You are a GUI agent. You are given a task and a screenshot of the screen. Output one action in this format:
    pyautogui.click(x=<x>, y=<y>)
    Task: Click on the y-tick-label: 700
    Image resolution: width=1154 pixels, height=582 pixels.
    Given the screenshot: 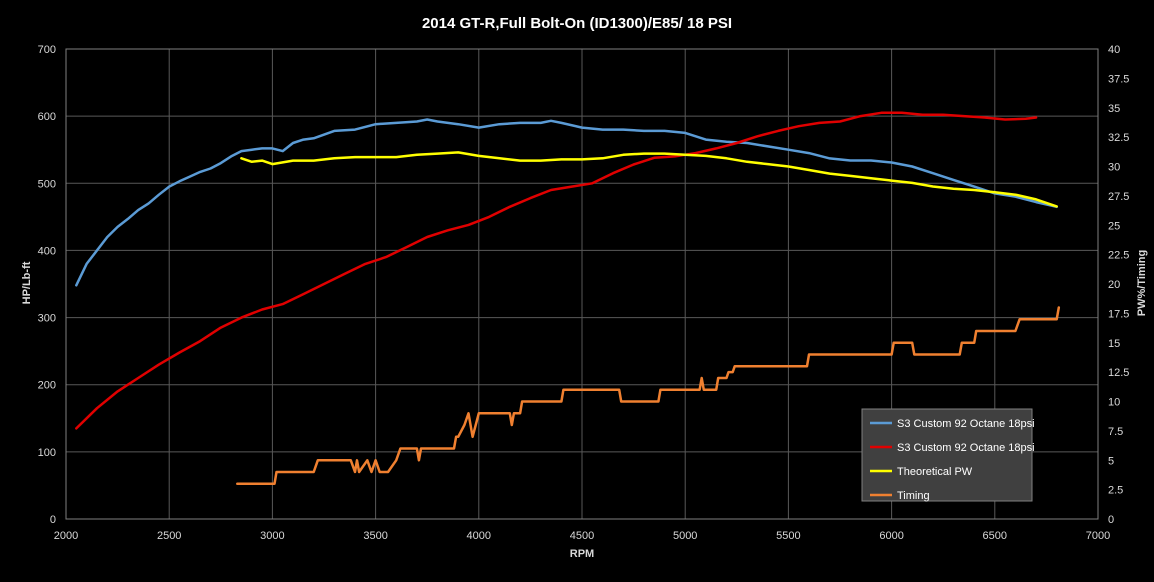 What is the action you would take?
    pyautogui.click(x=47, y=50)
    